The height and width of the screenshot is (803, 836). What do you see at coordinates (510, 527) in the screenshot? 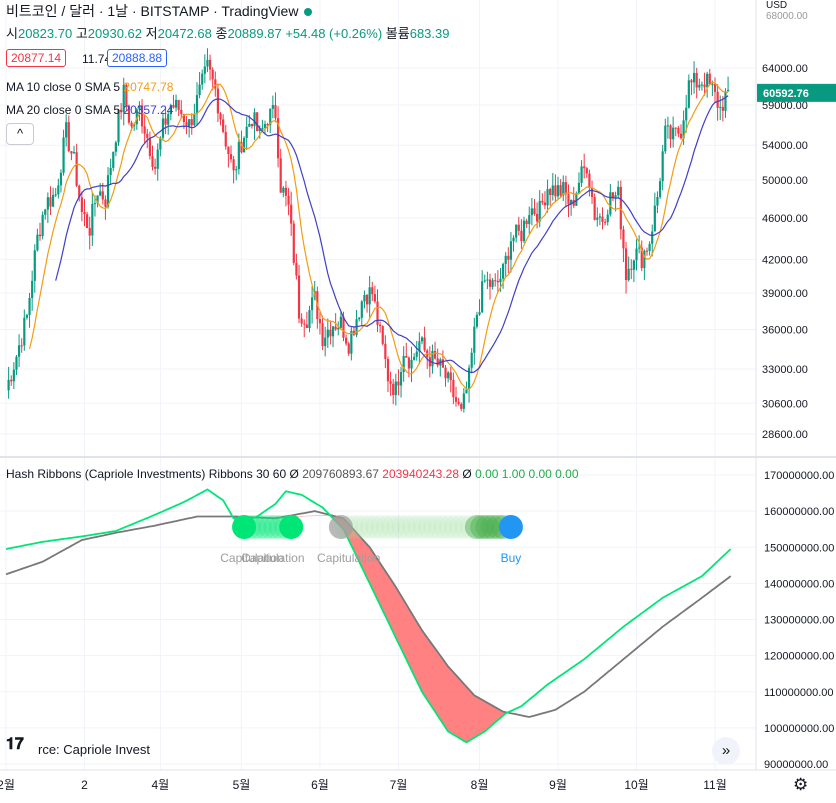
I see `buy-signal-dot` at bounding box center [510, 527].